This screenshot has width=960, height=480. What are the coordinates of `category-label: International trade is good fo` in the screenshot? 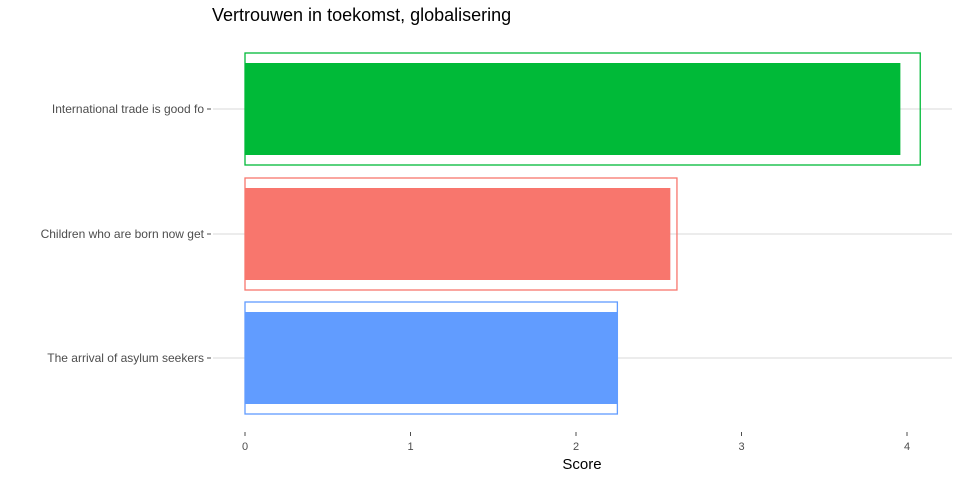 It's located at (128, 109).